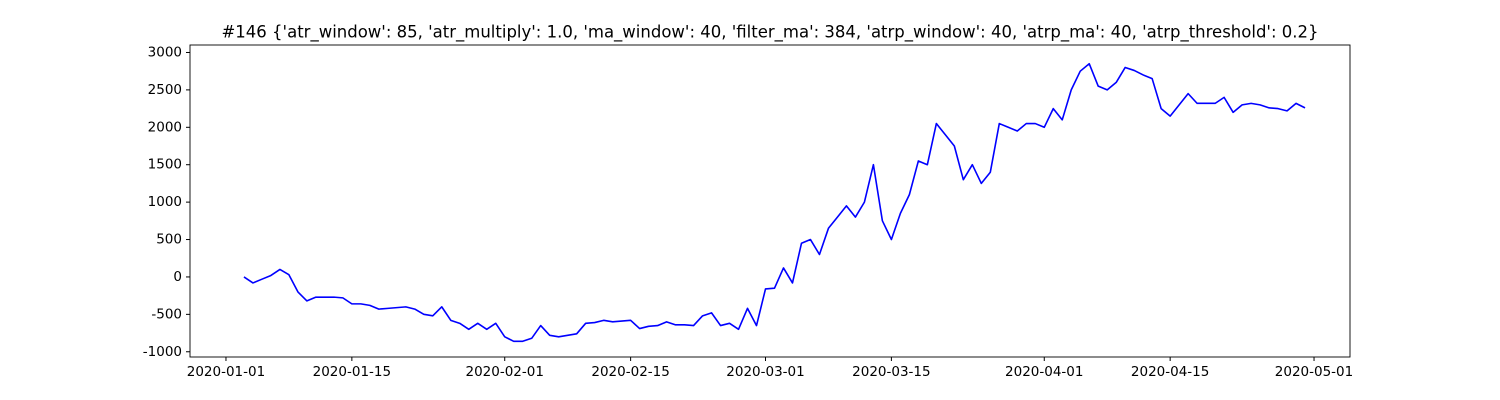  I want to click on y-tick-label: 2000, so click(165, 127).